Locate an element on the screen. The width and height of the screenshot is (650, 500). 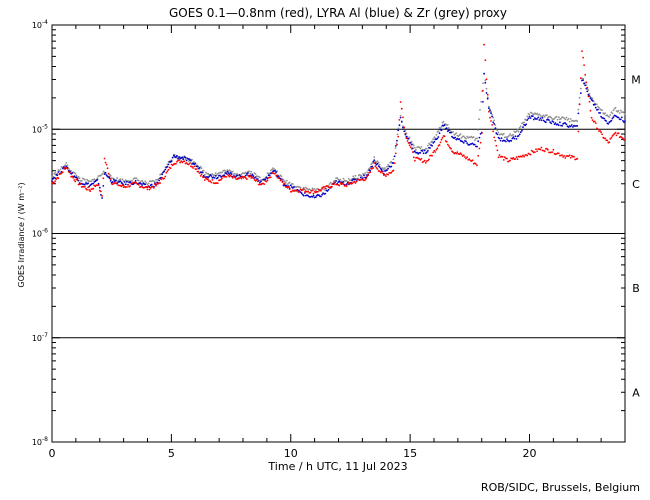
y-tick-label: 10⁻⁵ is located at coordinates (40, 128).